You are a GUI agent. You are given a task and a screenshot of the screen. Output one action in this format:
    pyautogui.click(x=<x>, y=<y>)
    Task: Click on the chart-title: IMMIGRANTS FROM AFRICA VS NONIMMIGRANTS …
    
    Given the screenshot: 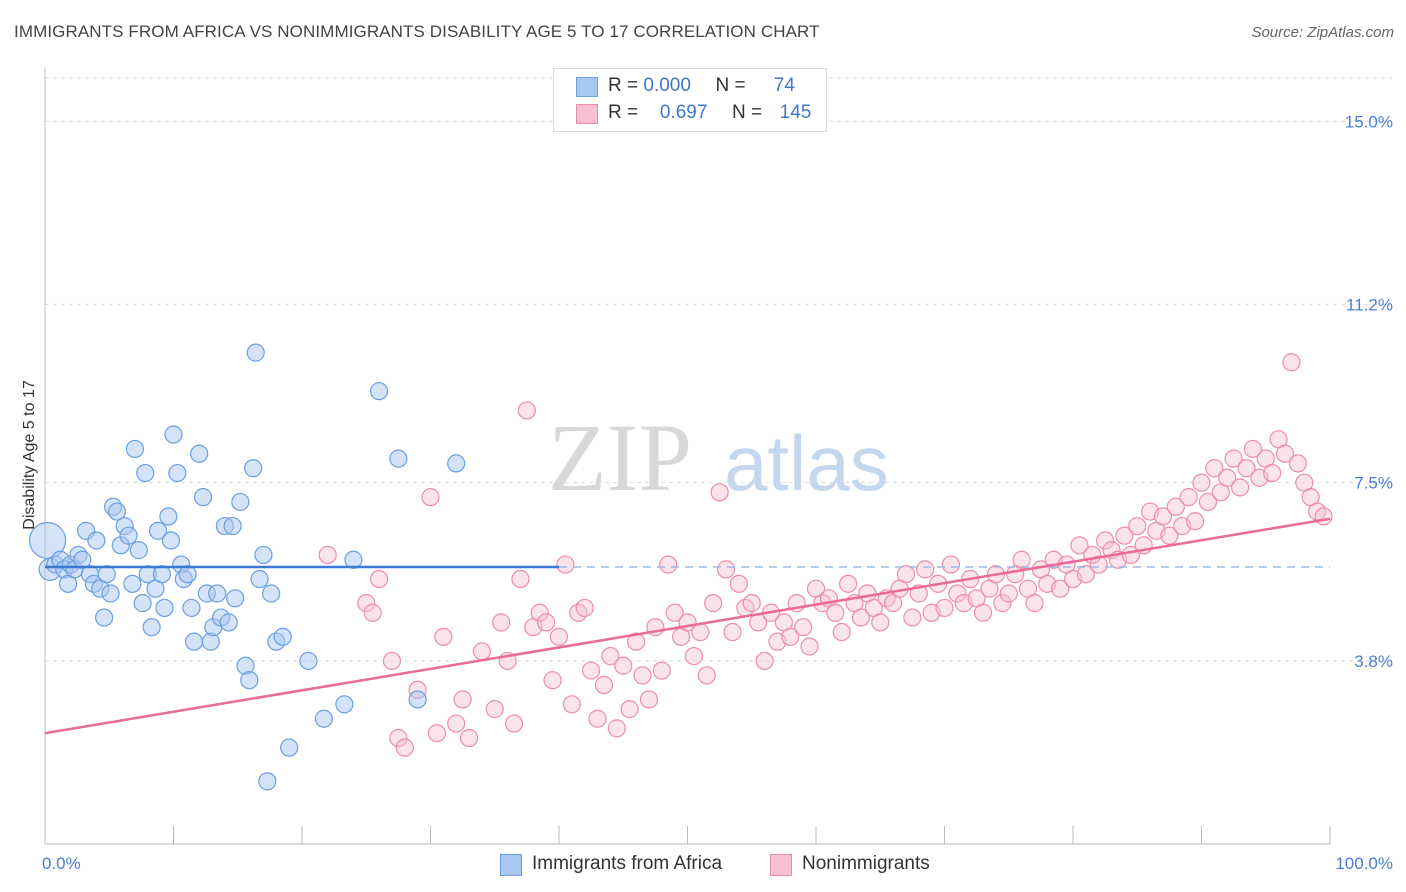 What is the action you would take?
    pyautogui.click(x=417, y=31)
    